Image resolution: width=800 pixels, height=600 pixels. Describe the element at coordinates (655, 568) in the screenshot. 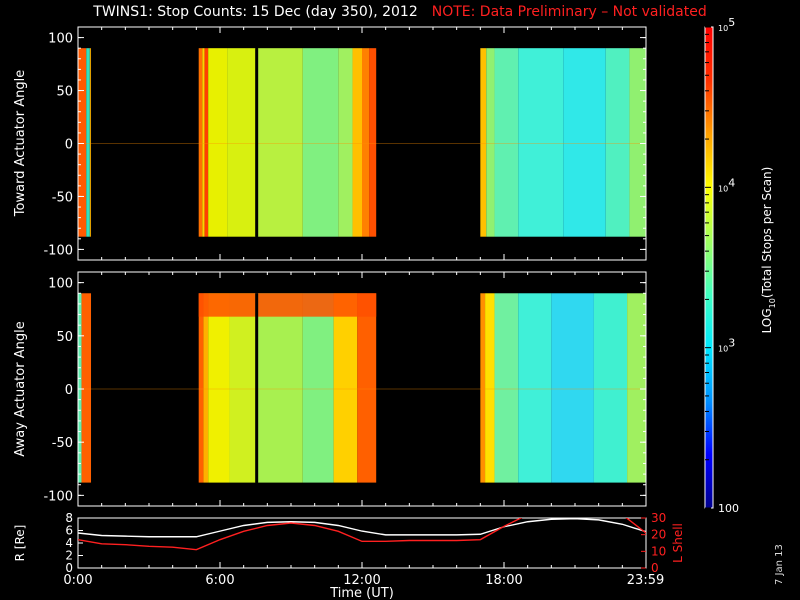

I see `orbit-right-ytick-label: 0` at that location.